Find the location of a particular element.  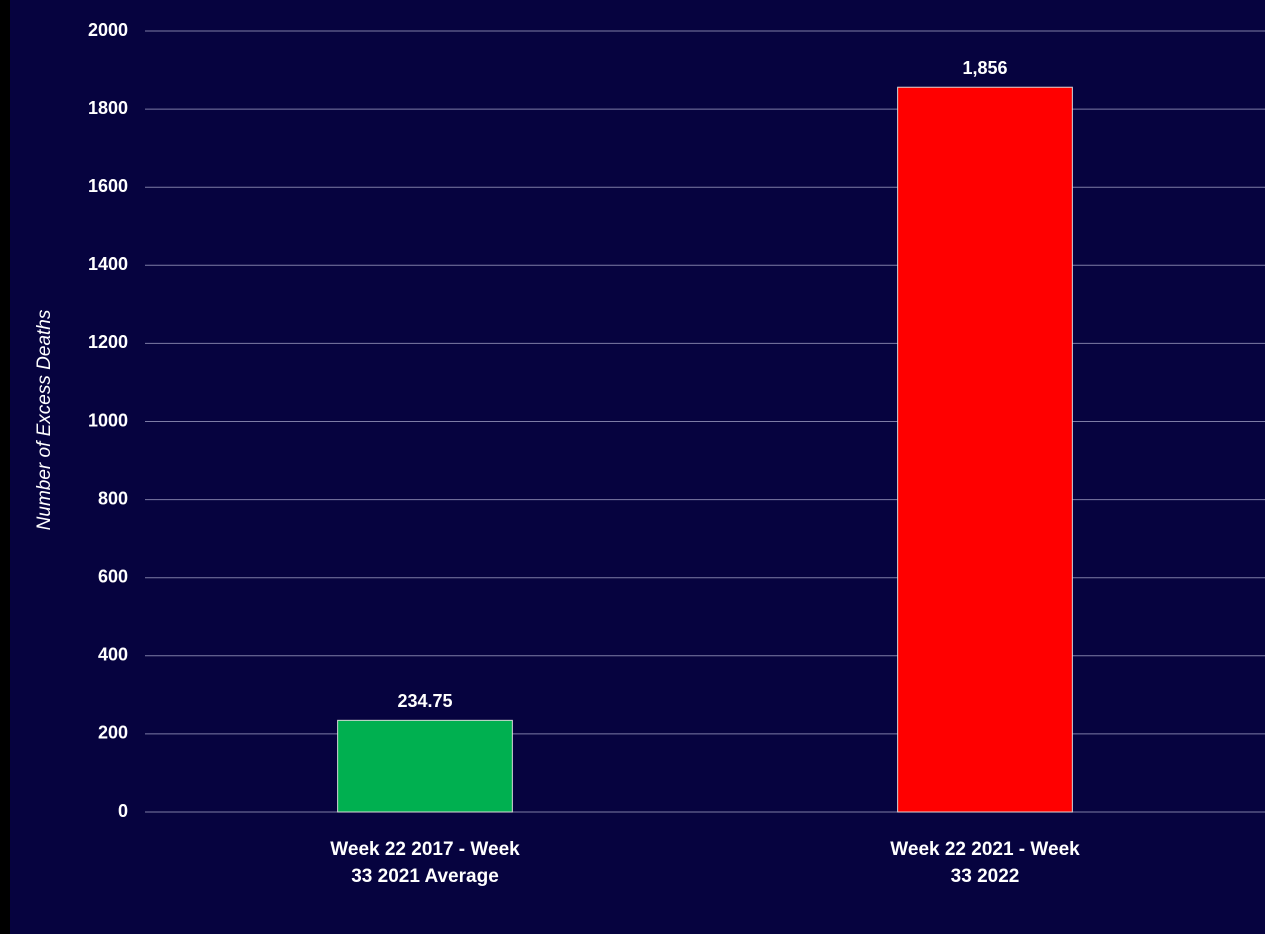

x-tick-label: Week 22 2021 - Week 33 2022 is located at coordinates (985, 863).